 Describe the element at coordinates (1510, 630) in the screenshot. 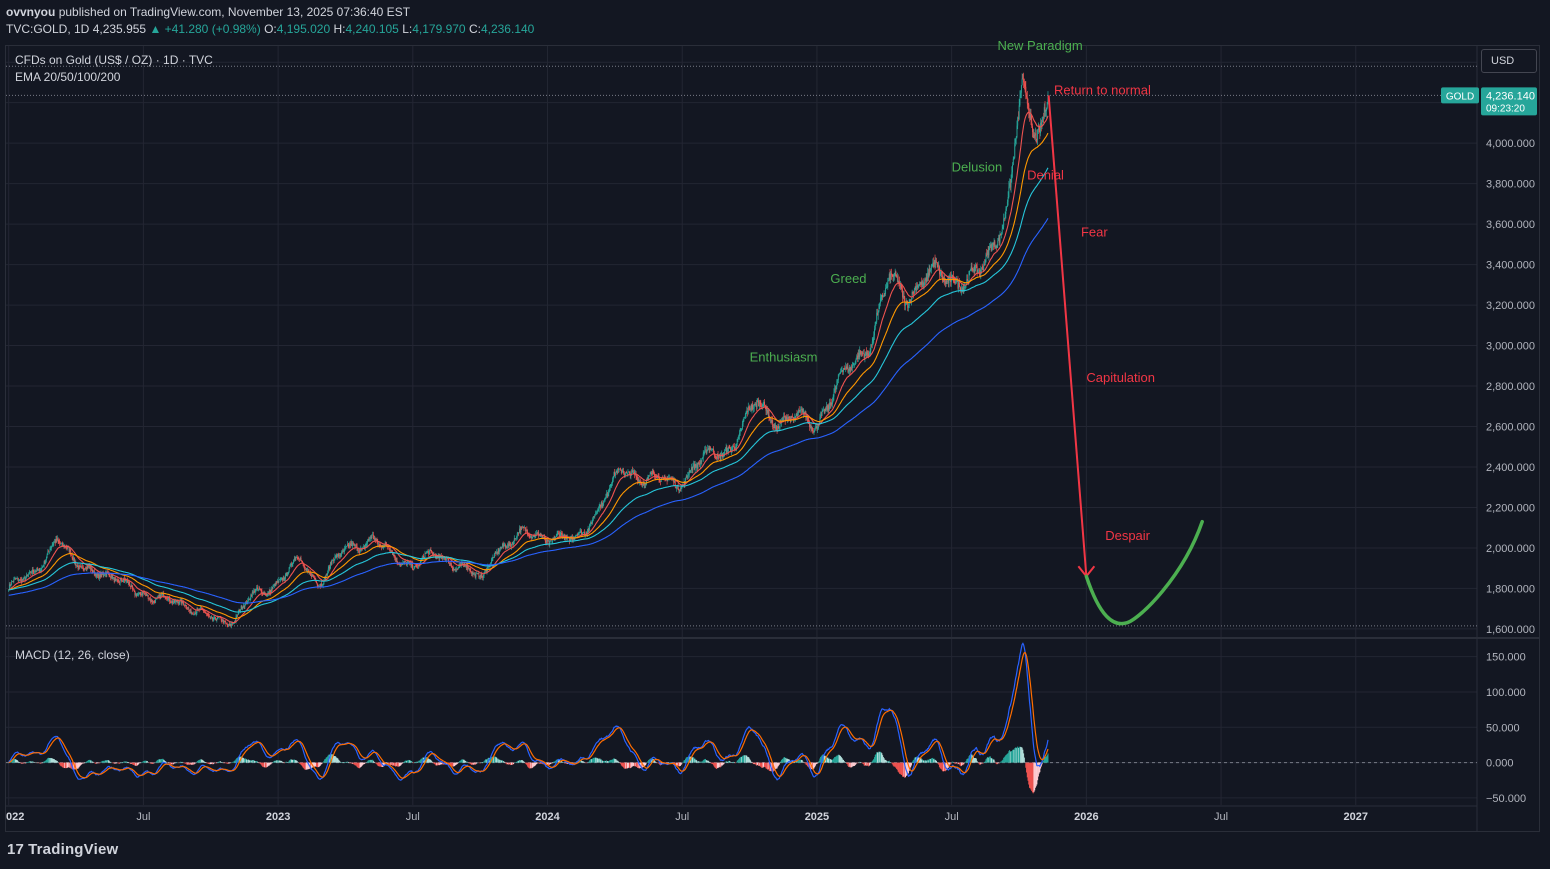

I see `price-tick-label: 1,600.000` at that location.